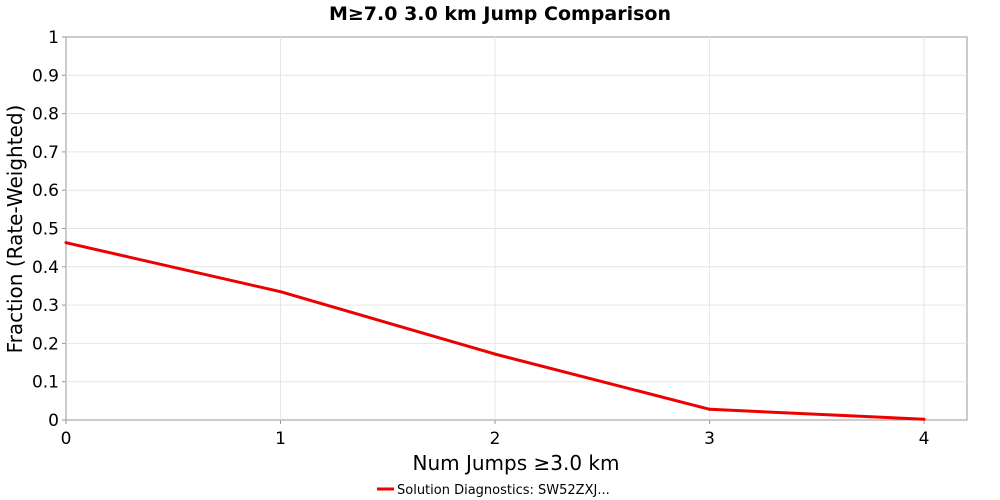 The height and width of the screenshot is (500, 1000). I want to click on y-tick-label: 0.2, so click(45, 344).